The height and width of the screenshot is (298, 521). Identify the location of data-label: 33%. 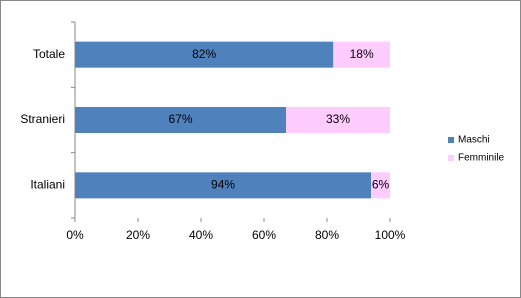
(338, 119).